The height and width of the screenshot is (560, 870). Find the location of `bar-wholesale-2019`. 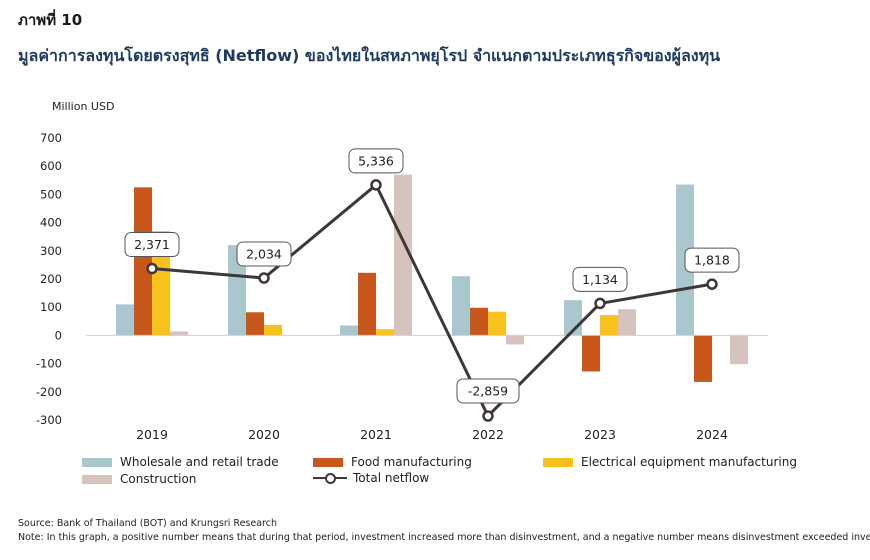

bar-wholesale-2019 is located at coordinates (125, 320).